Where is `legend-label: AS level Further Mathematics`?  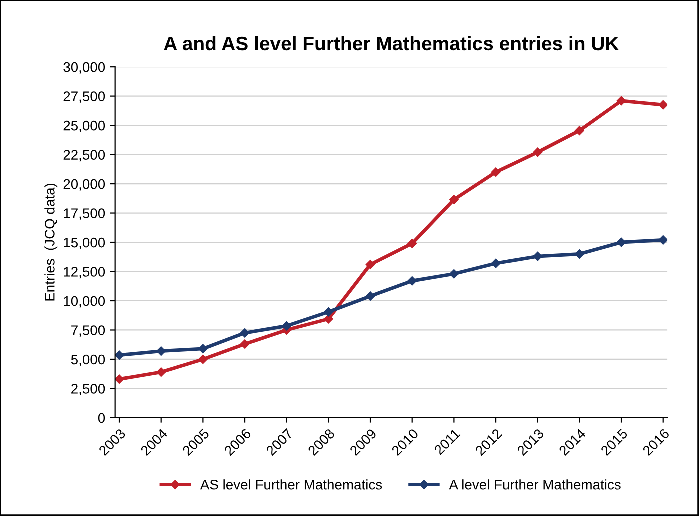
legend-label: AS level Further Mathematics is located at coordinates (291, 485).